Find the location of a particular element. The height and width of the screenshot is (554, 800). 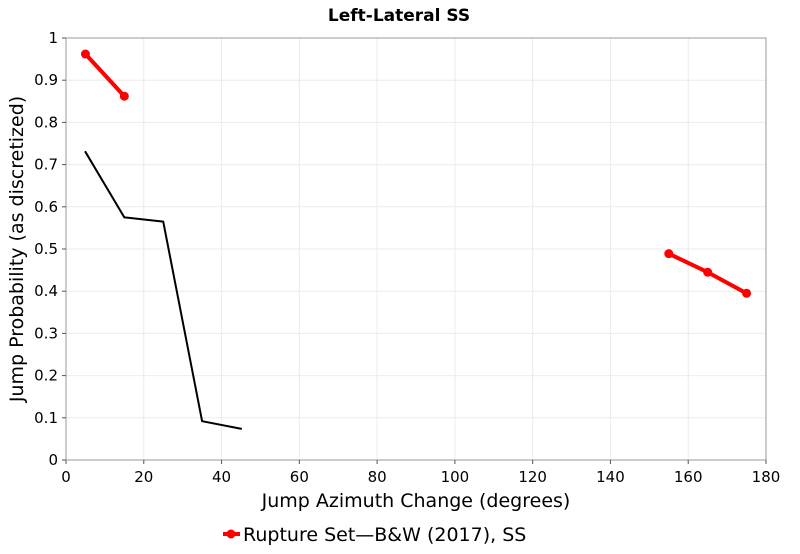

x-tick-label: 100 is located at coordinates (455, 477).